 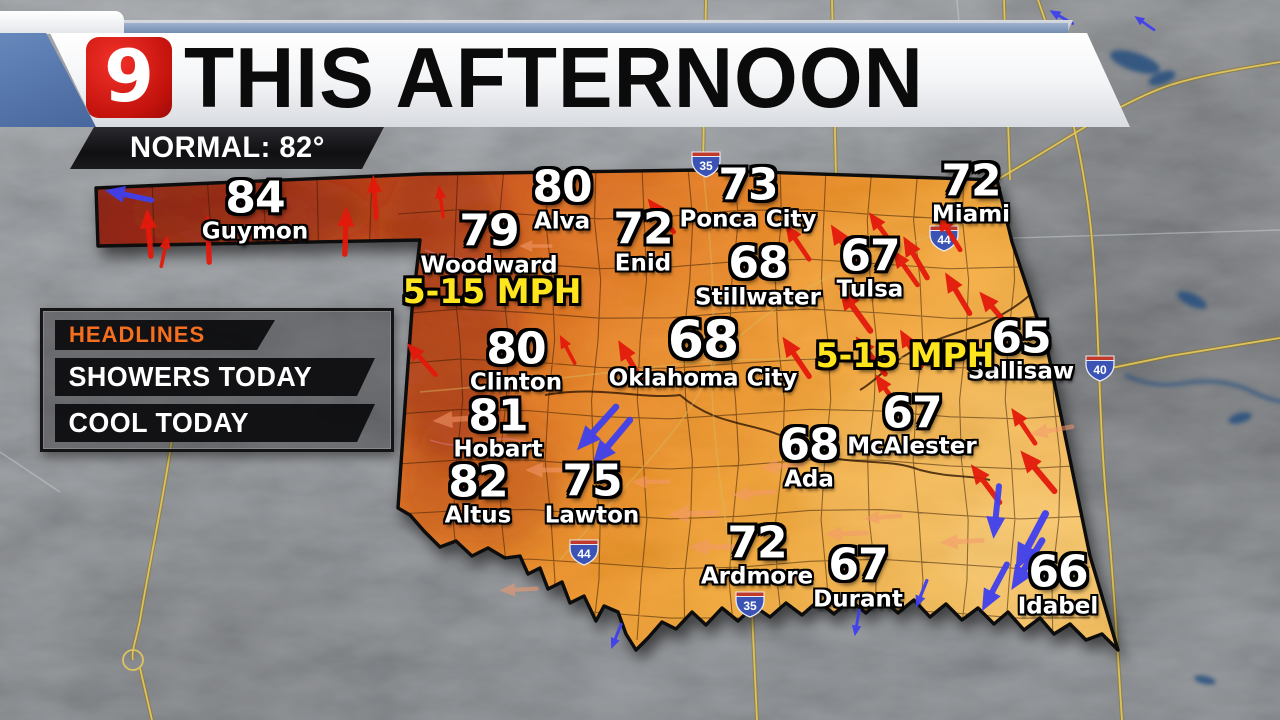 I want to click on header-left-tab, so click(x=62, y=22).